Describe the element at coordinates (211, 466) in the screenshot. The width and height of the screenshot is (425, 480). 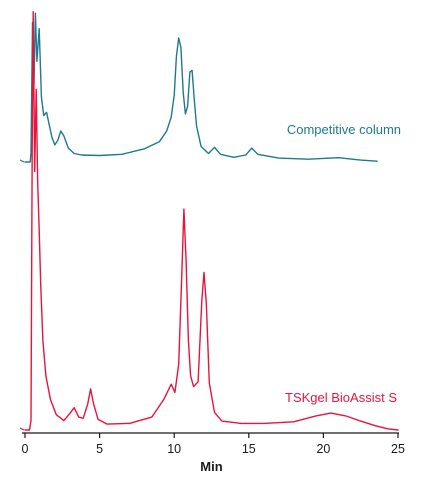
I see `x-axis-title: Min` at that location.